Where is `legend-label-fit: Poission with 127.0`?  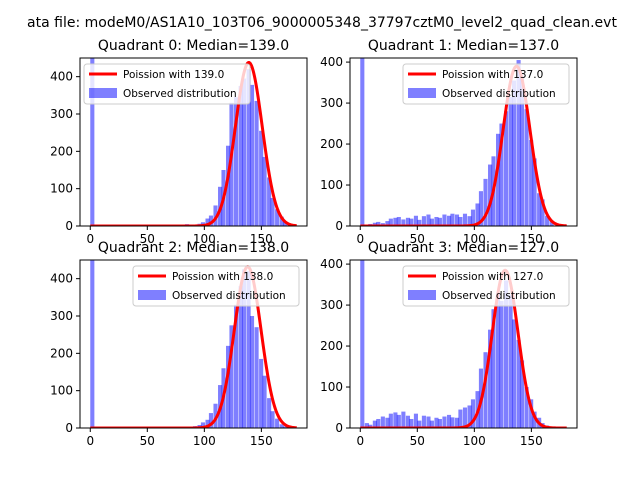
legend-label-fit: Poission with 127.0 is located at coordinates (492, 277).